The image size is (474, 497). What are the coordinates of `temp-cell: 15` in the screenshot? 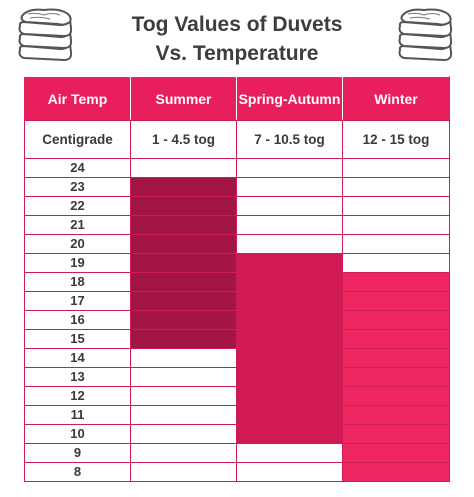 It's located at (77, 339).